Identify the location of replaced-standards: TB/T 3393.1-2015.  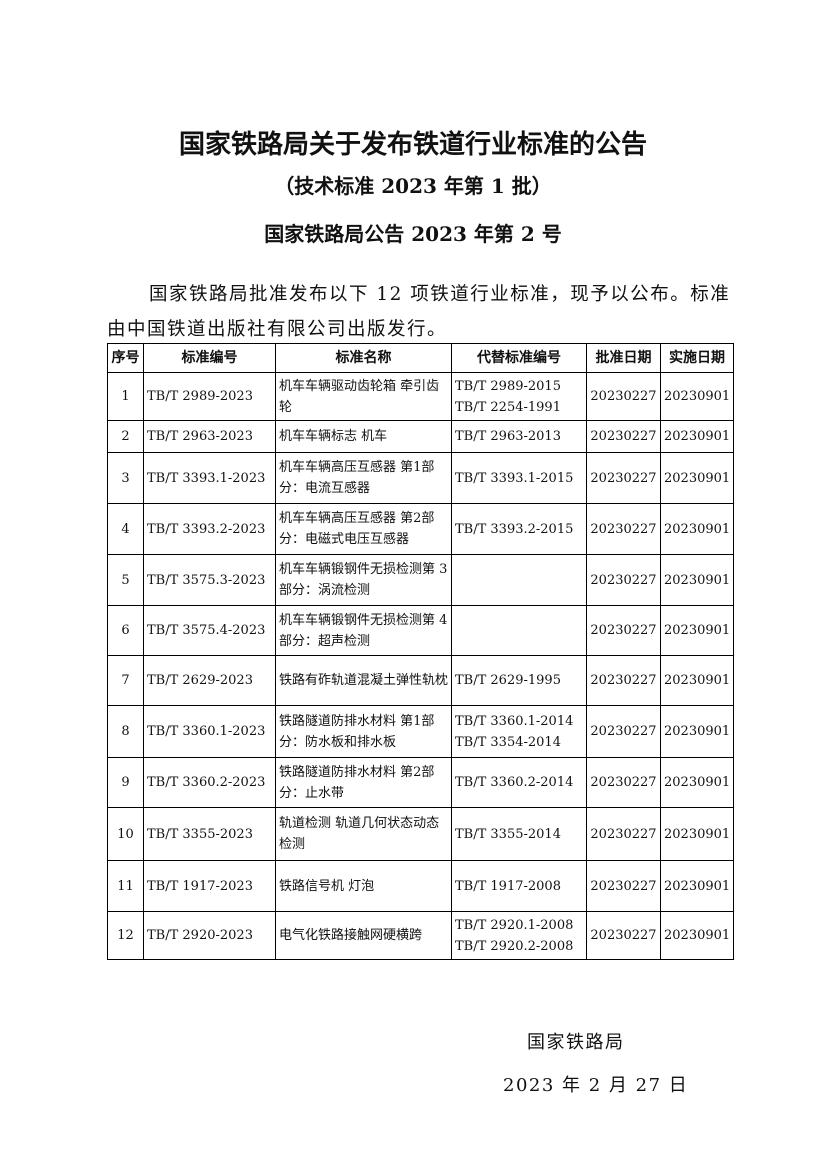
(519, 478).